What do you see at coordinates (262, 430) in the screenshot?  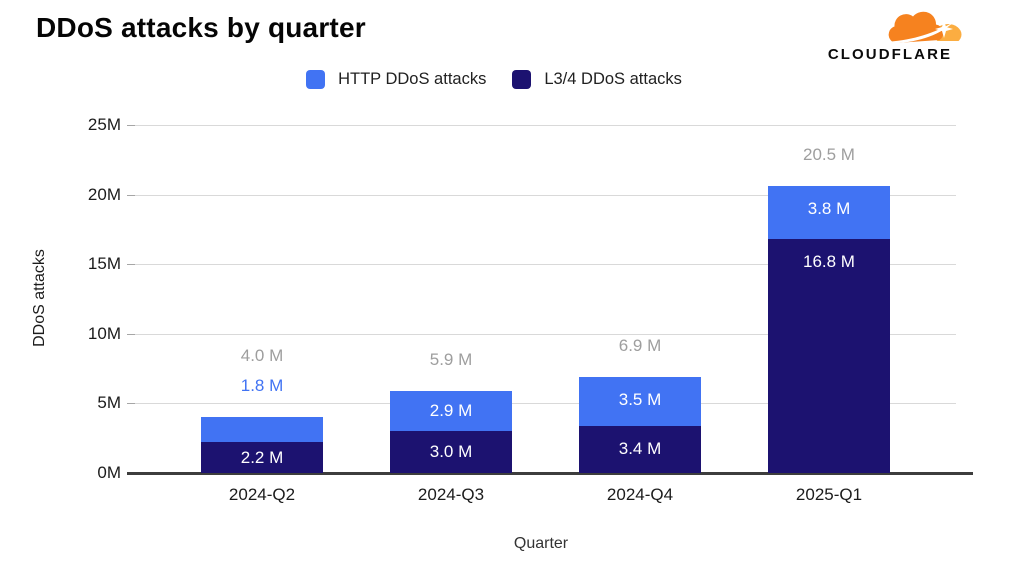 I see `bar-2024-Q2-http-segment` at bounding box center [262, 430].